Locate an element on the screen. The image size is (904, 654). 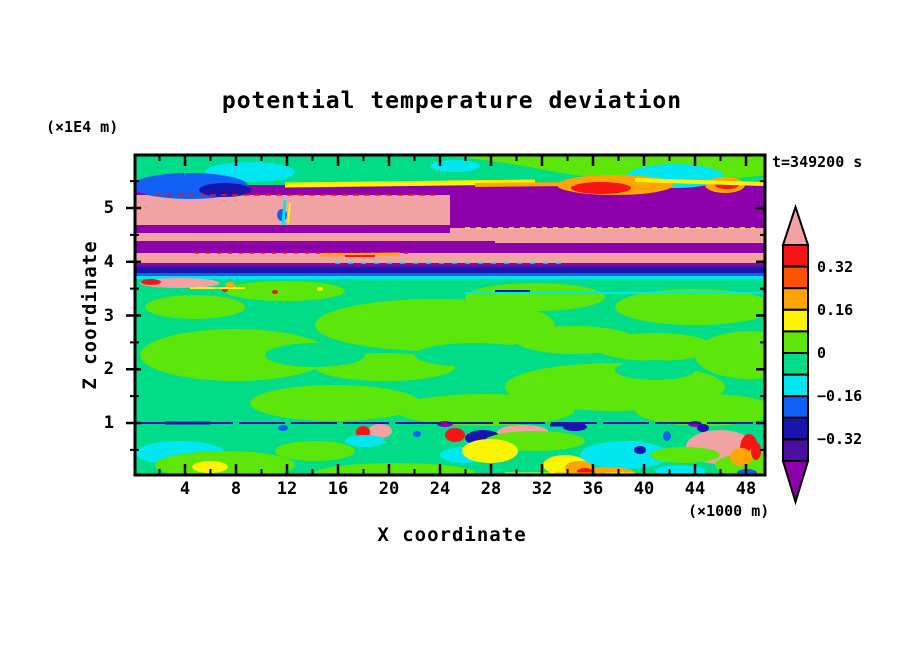
x-tick-label: 24 is located at coordinates (440, 489).